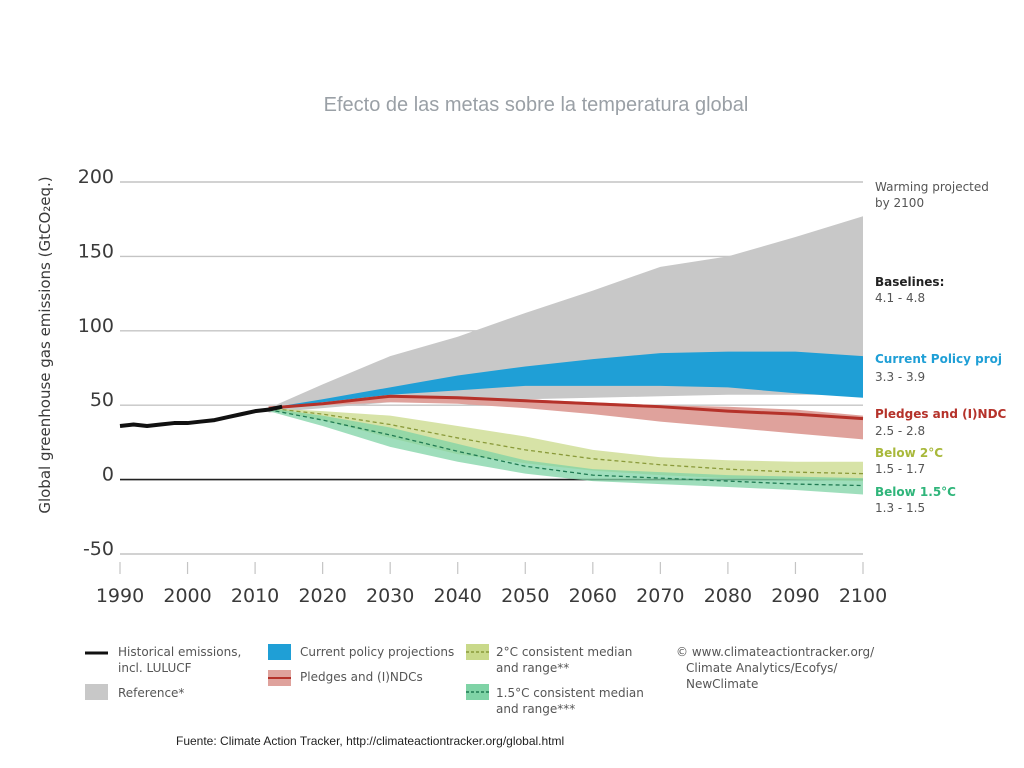  What do you see at coordinates (390, 596) in the screenshot?
I see `x-tick-2030: 2030` at bounding box center [390, 596].